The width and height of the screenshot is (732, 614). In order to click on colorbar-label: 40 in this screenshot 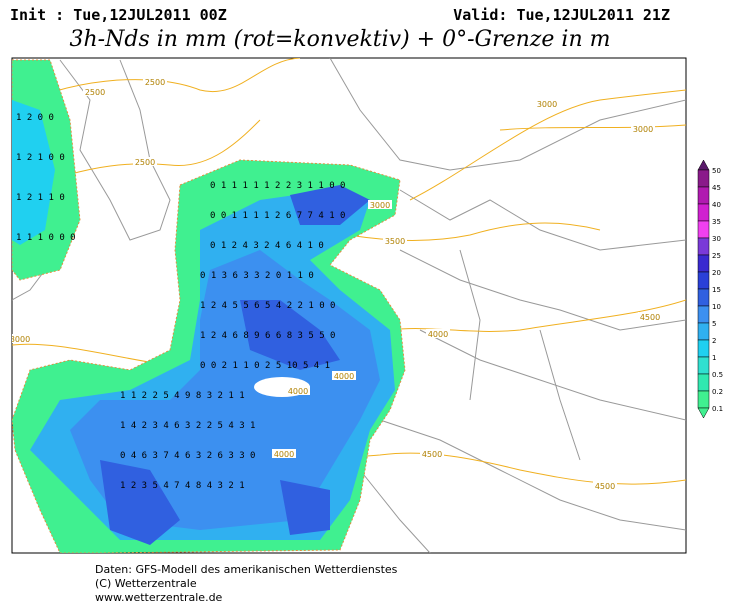, I will do `click(716, 205)`.